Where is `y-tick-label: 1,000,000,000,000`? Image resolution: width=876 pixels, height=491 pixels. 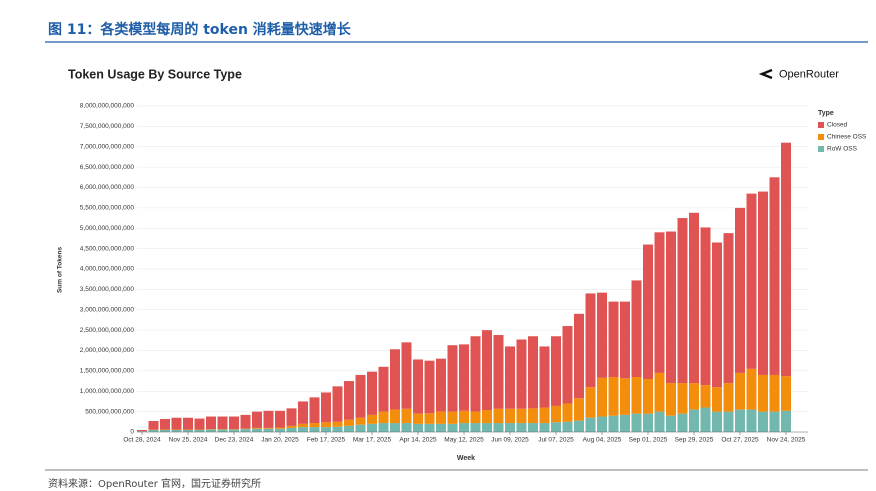
y-tick-label: 1,000,000,000,000 is located at coordinates (107, 391).